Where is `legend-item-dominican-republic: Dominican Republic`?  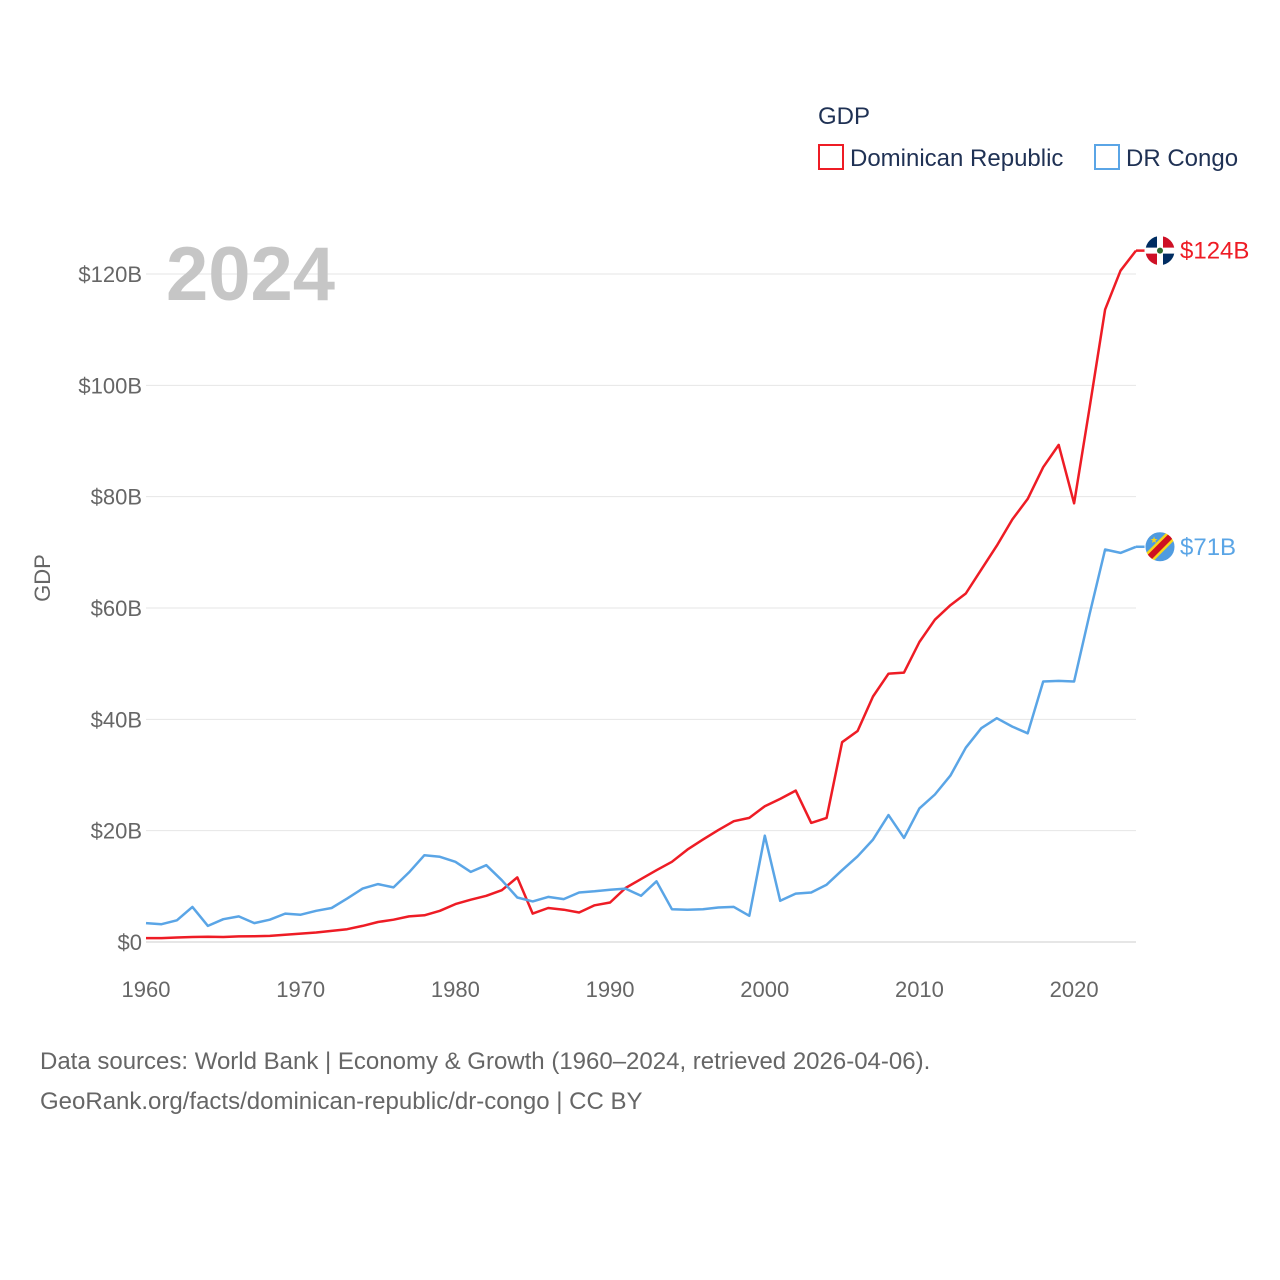 legend-item-dominican-republic: Dominican Republic is located at coordinates (940, 158).